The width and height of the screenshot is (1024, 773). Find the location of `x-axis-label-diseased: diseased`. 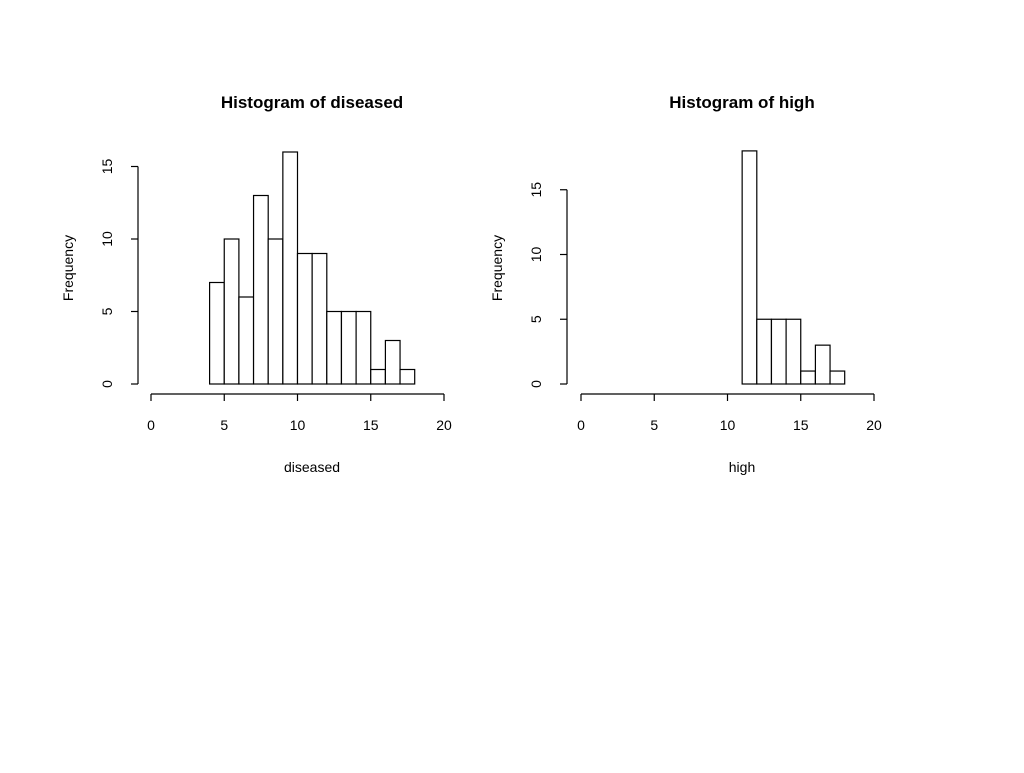

x-axis-label-diseased: diseased is located at coordinates (312, 467).